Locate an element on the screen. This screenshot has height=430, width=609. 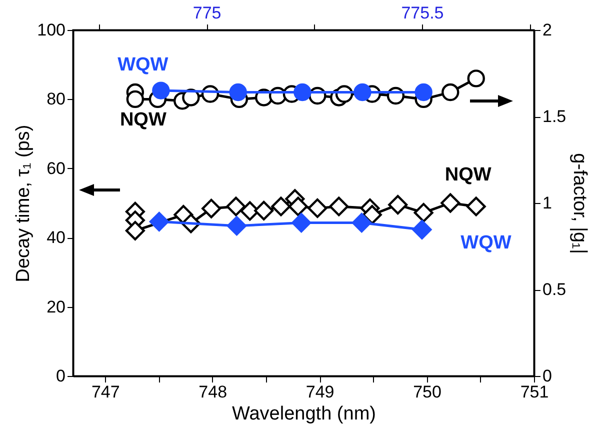
y2-tick-label: 0.5 is located at coordinates (554, 289).